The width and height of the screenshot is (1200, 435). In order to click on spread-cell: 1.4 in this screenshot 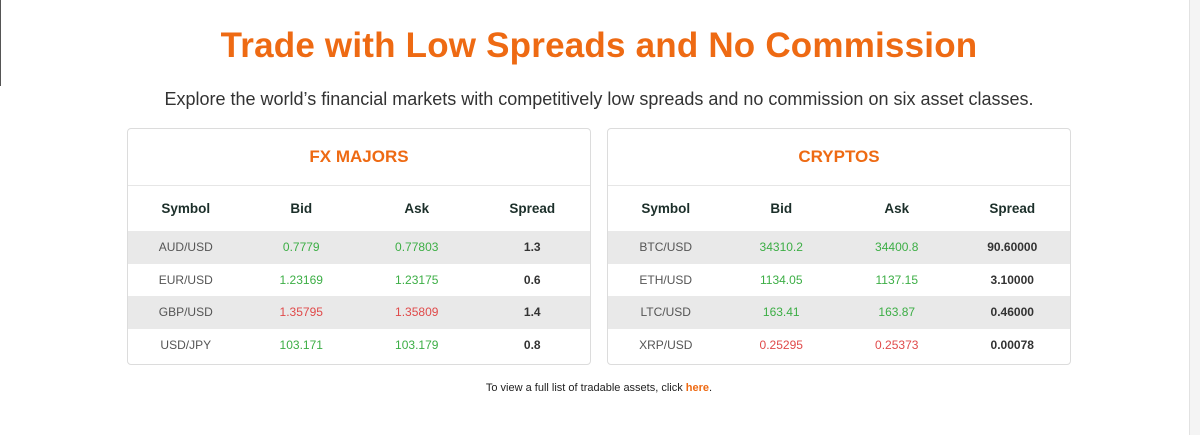, I will do `click(532, 312)`.